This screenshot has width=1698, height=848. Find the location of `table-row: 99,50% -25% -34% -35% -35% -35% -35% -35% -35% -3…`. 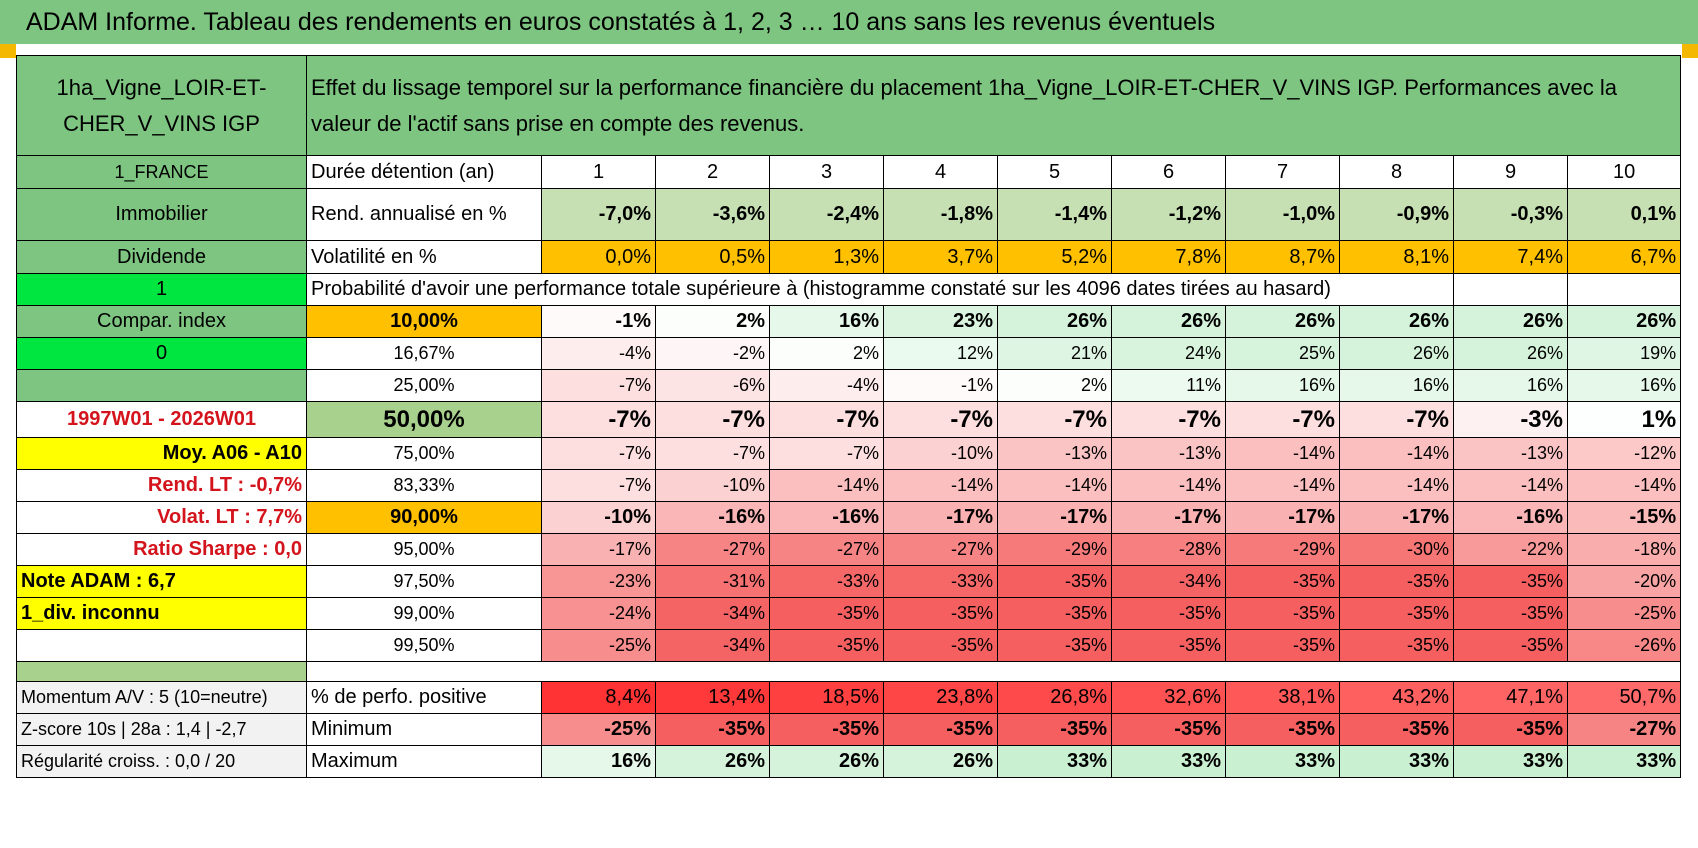

table-row: 99,50% -25% -34% -35% -35% -35% -35% -35% -35% -3… is located at coordinates (849, 645).